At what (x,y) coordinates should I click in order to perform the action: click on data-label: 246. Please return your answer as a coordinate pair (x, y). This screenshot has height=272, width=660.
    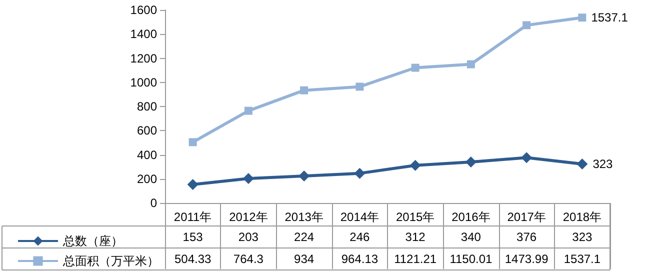
    Looking at the image, I should click on (360, 237).